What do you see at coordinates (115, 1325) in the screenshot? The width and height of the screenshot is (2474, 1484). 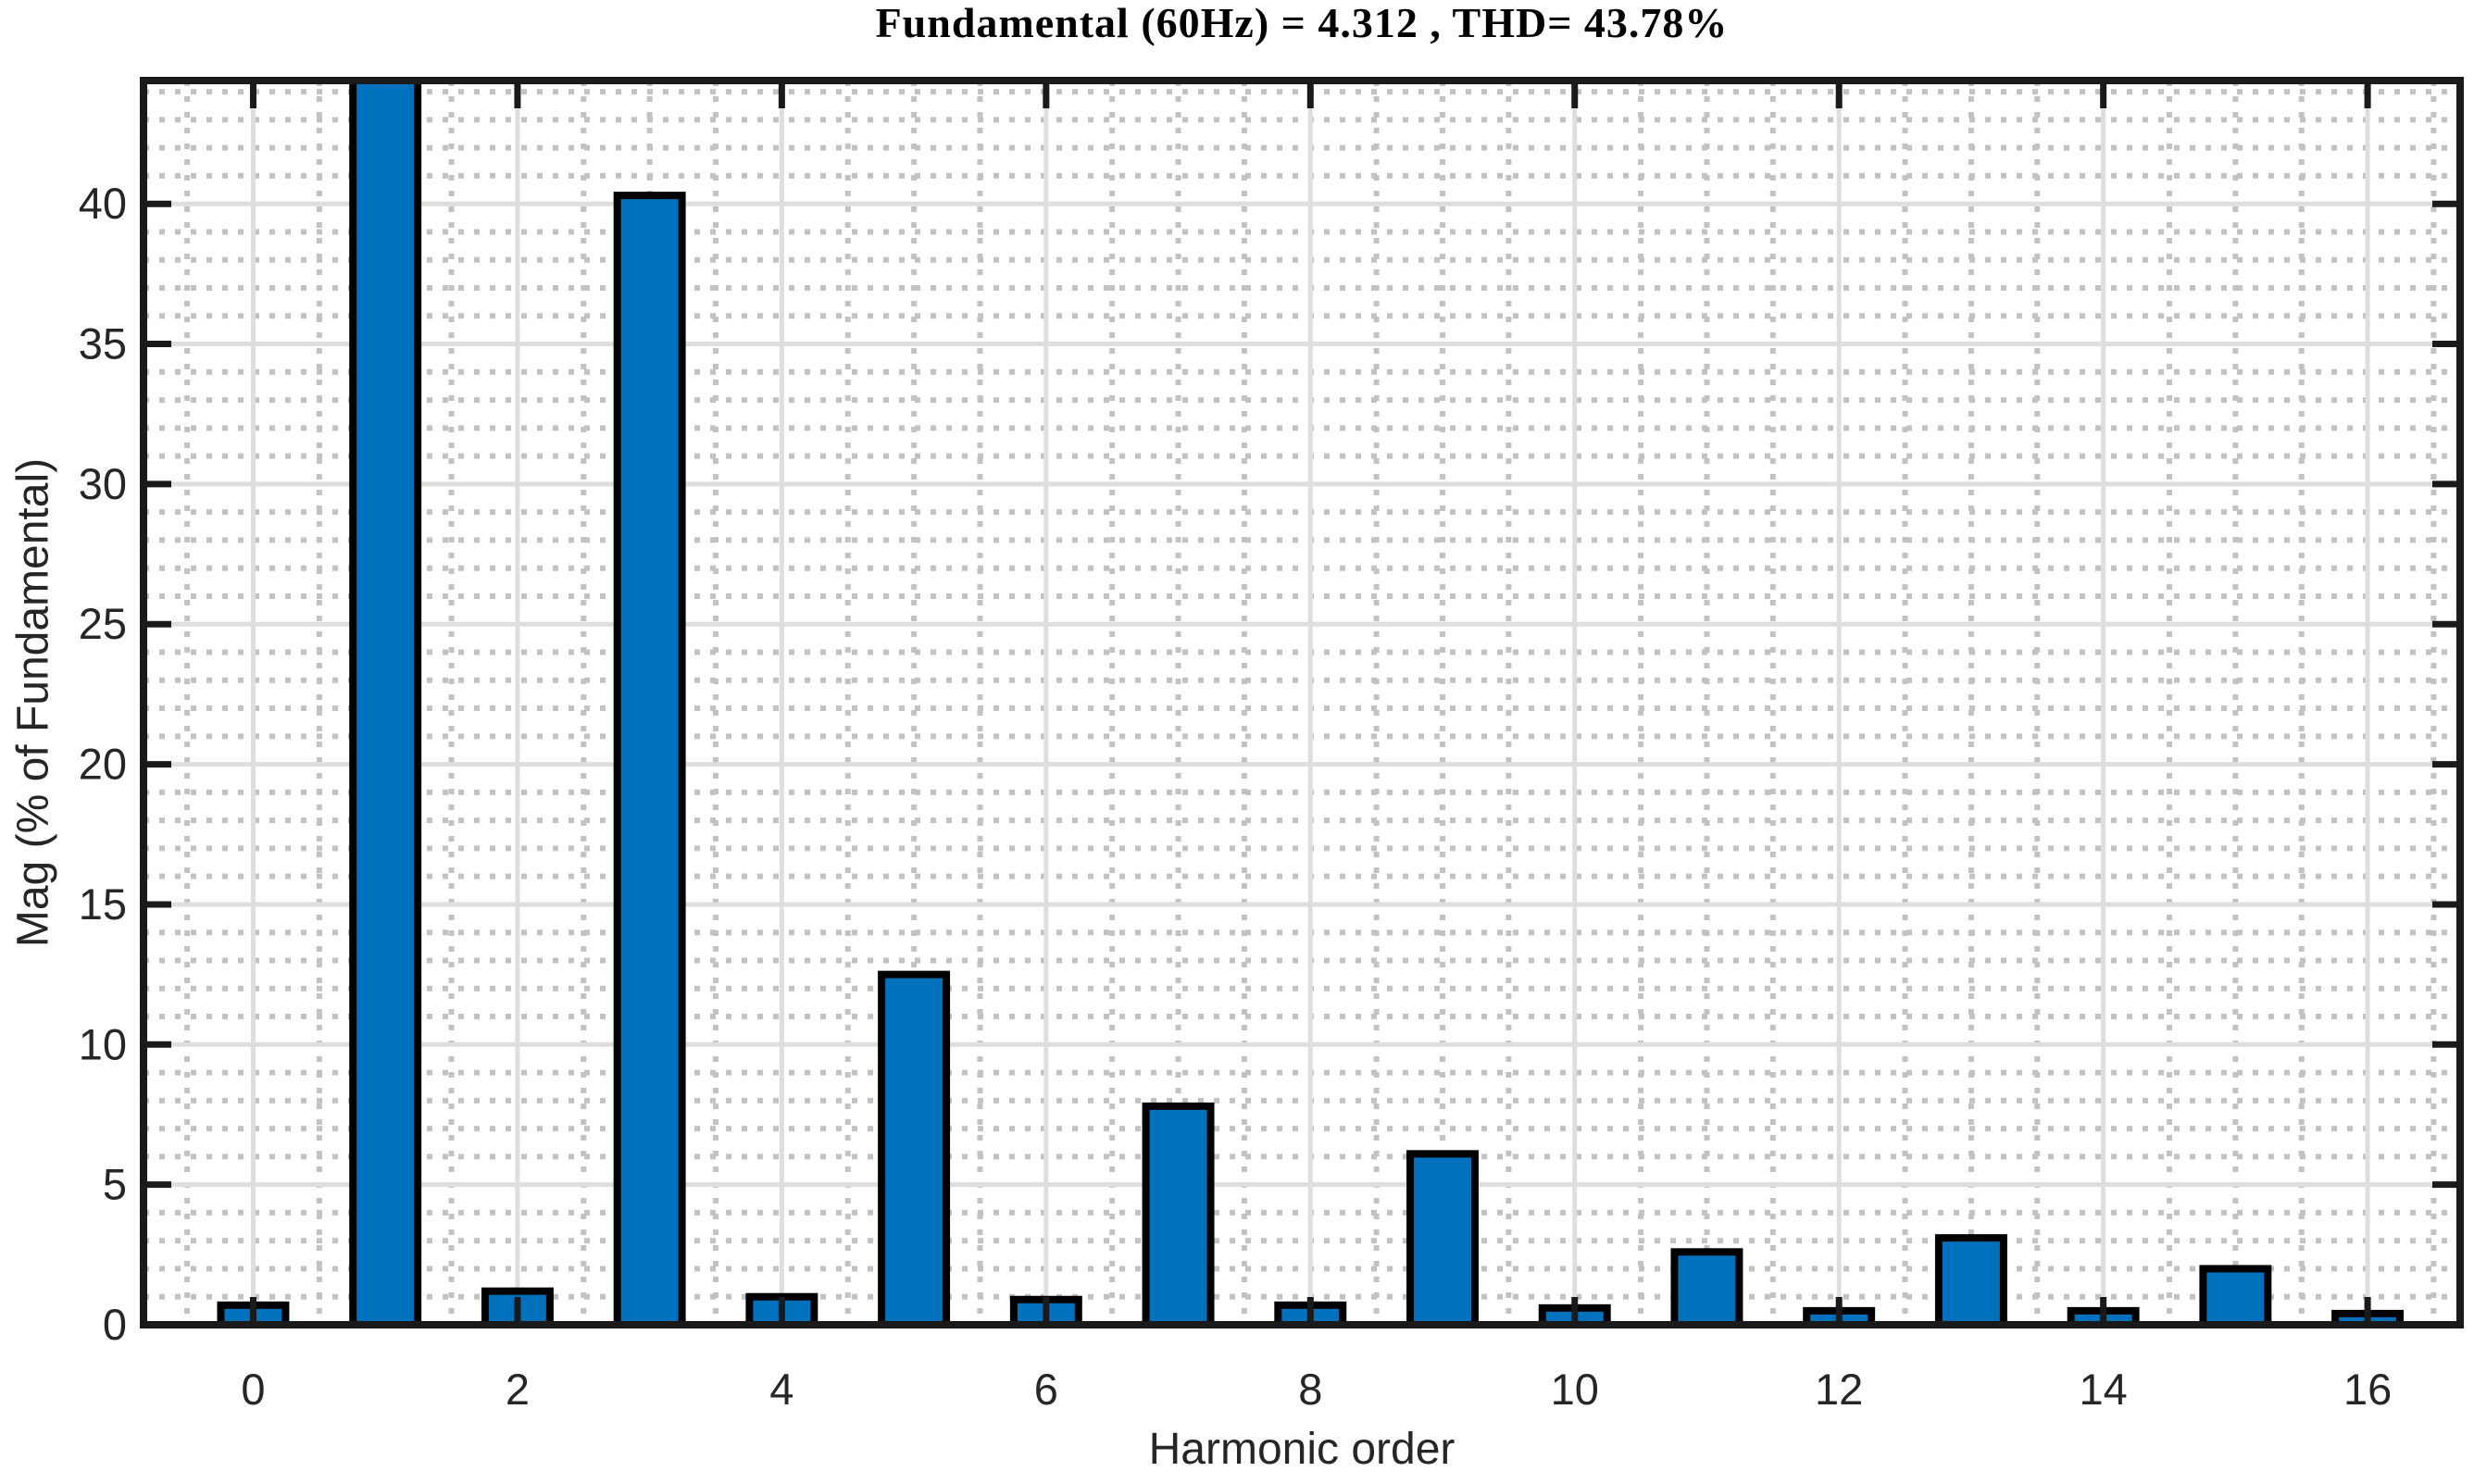 I see `y-tick-label: 0` at bounding box center [115, 1325].